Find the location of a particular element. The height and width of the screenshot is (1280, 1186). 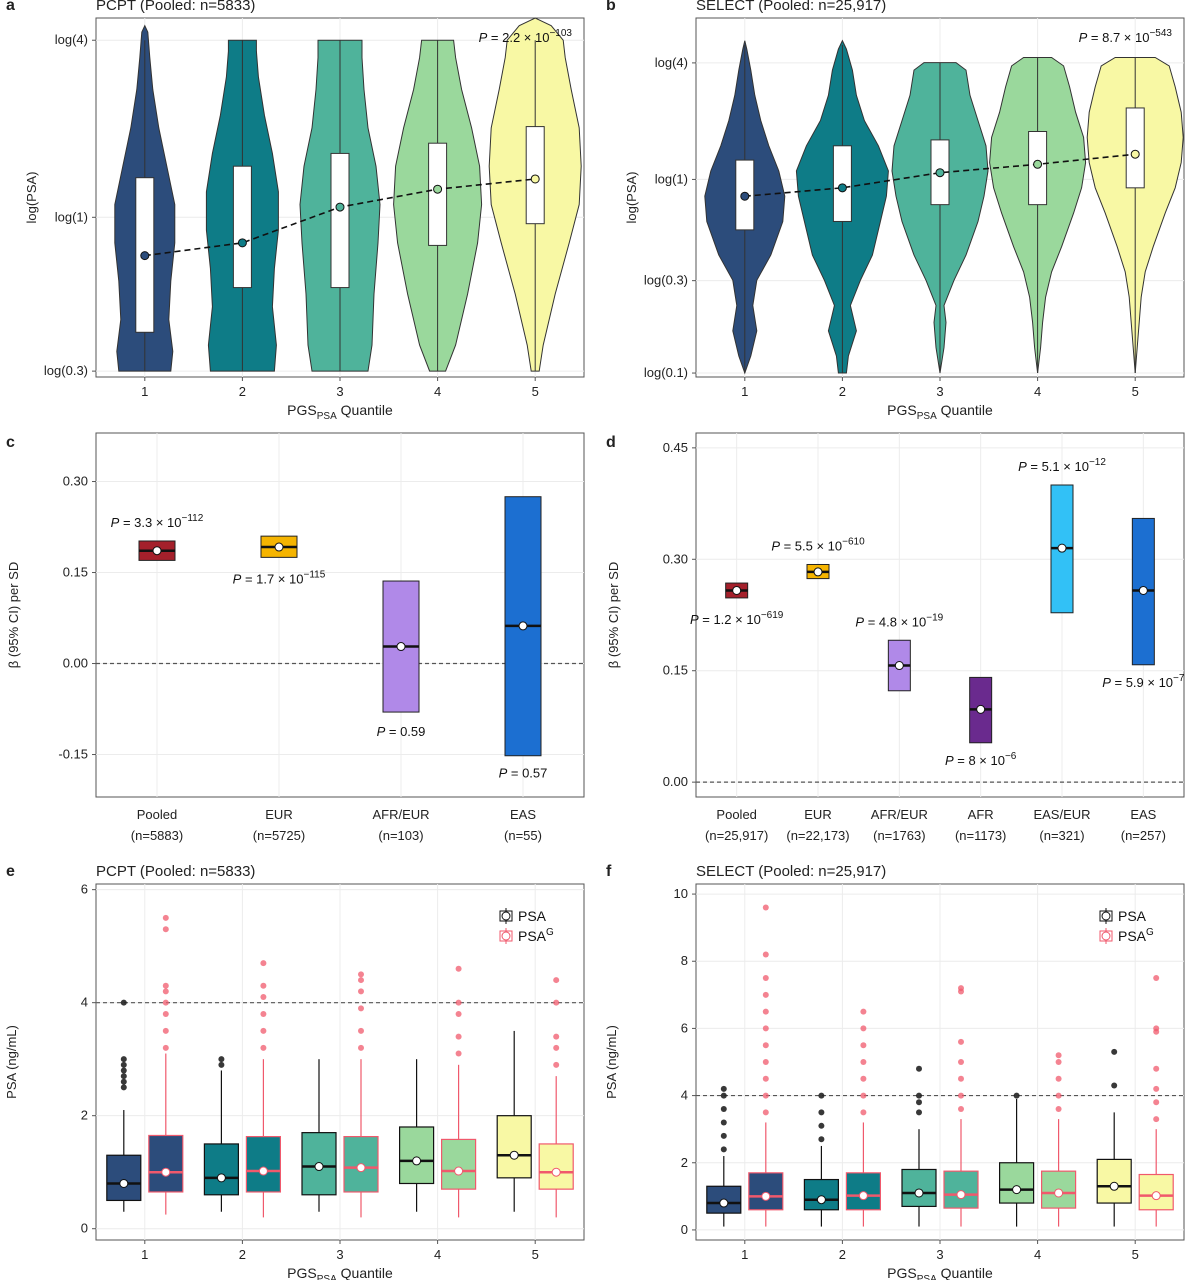

y-tick-label: 0.45 is located at coordinates (675, 447).